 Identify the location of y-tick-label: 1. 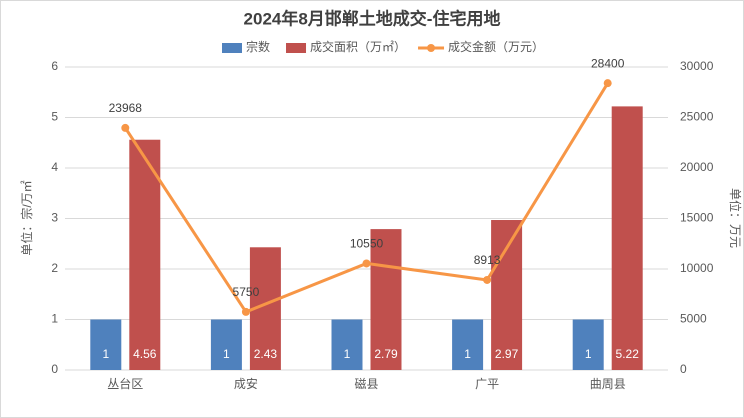
(54, 319).